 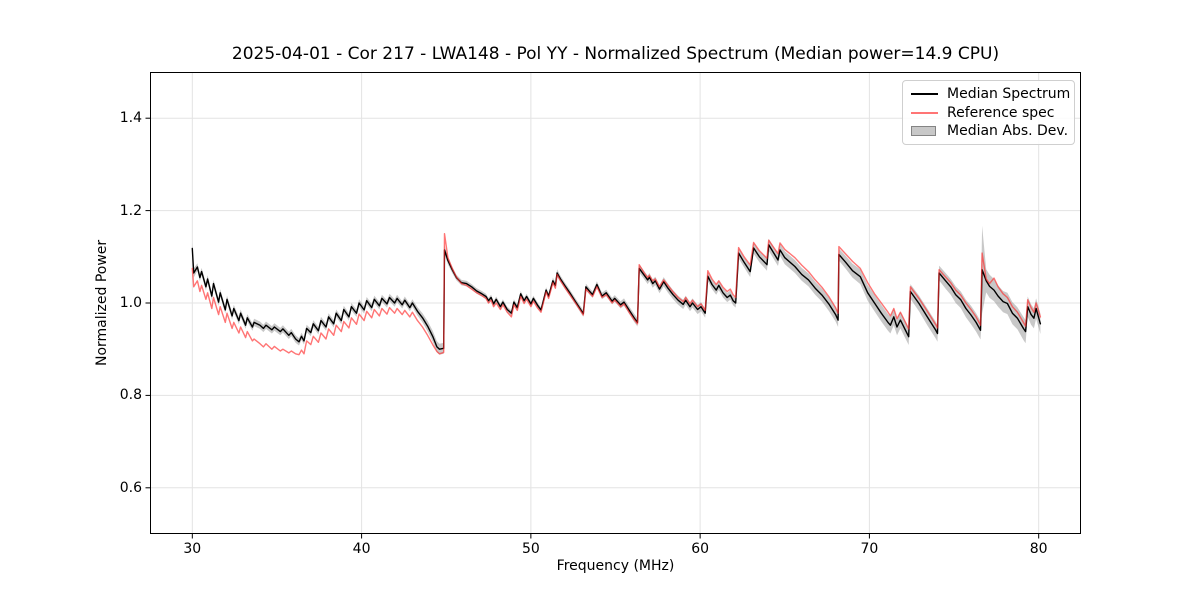 What do you see at coordinates (361, 549) in the screenshot?
I see `x-tick-label: 40` at bounding box center [361, 549].